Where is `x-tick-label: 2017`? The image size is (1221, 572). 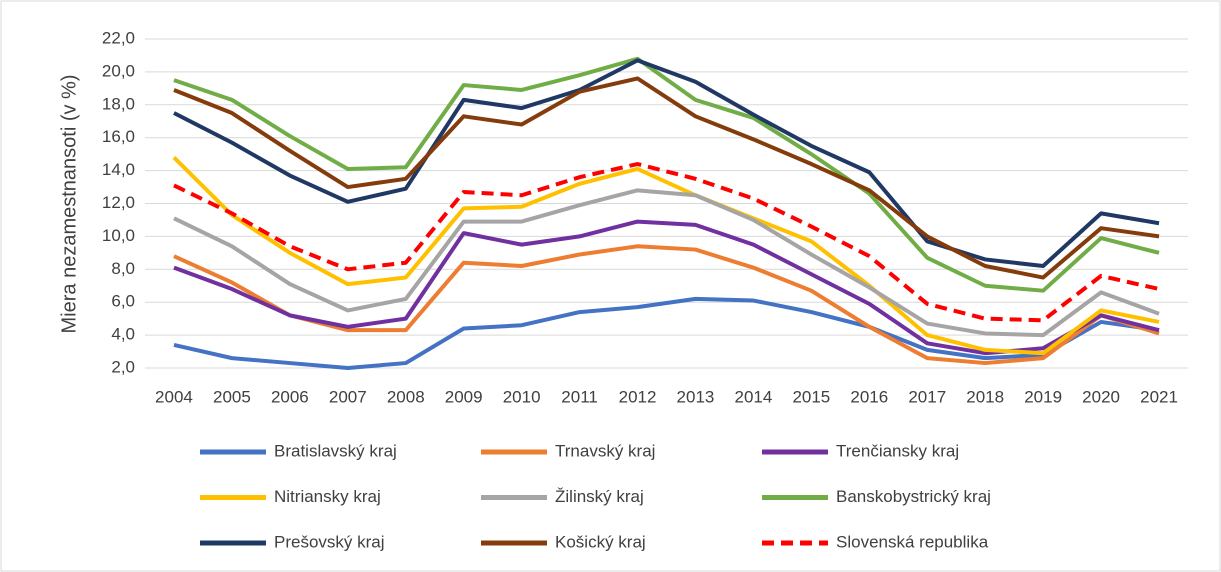 x-tick-label: 2017 is located at coordinates (927, 396).